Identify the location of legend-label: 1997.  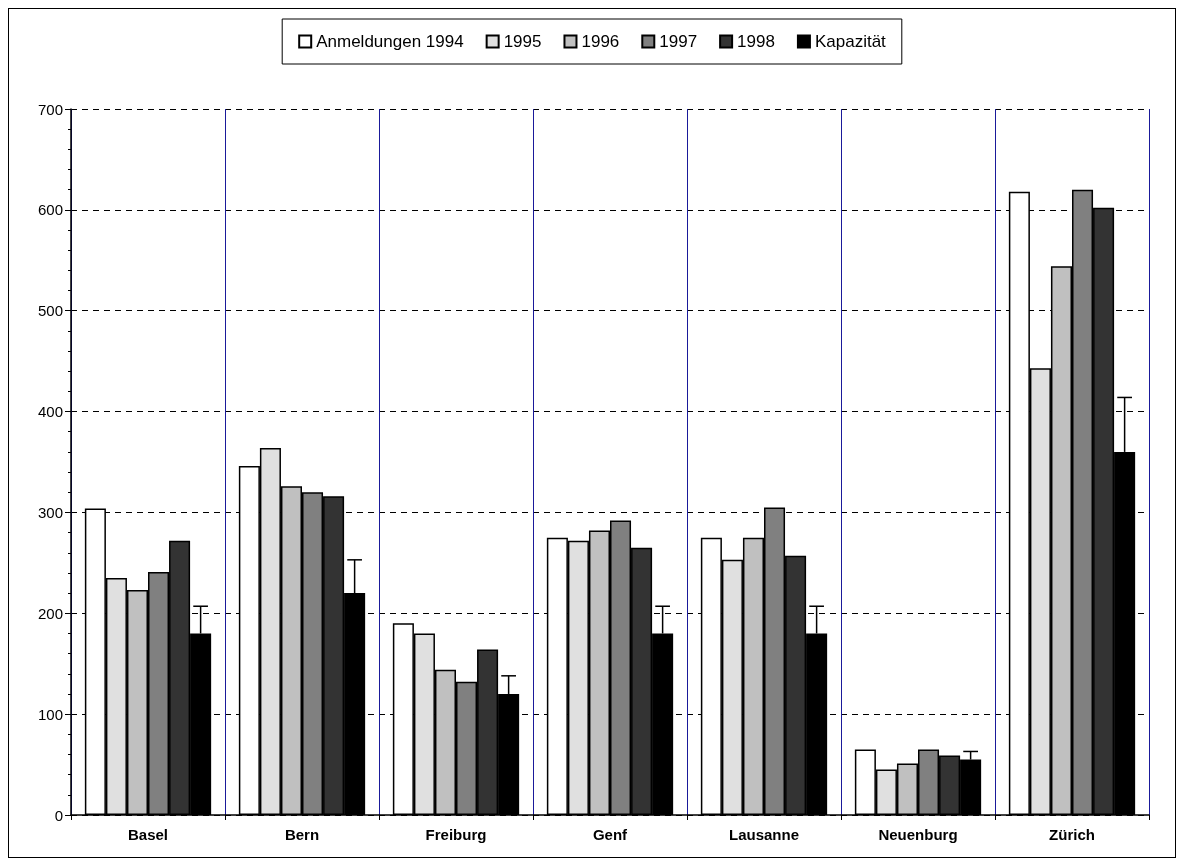
(678, 41).